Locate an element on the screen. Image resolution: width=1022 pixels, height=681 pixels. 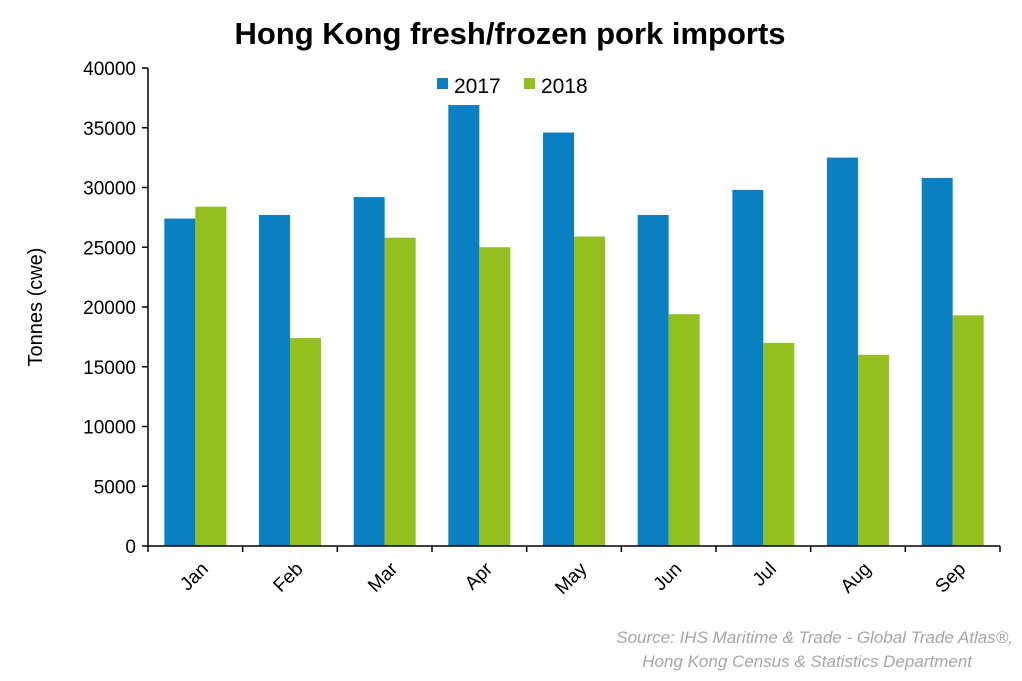
legend: 2017 2018 is located at coordinates (512, 86).